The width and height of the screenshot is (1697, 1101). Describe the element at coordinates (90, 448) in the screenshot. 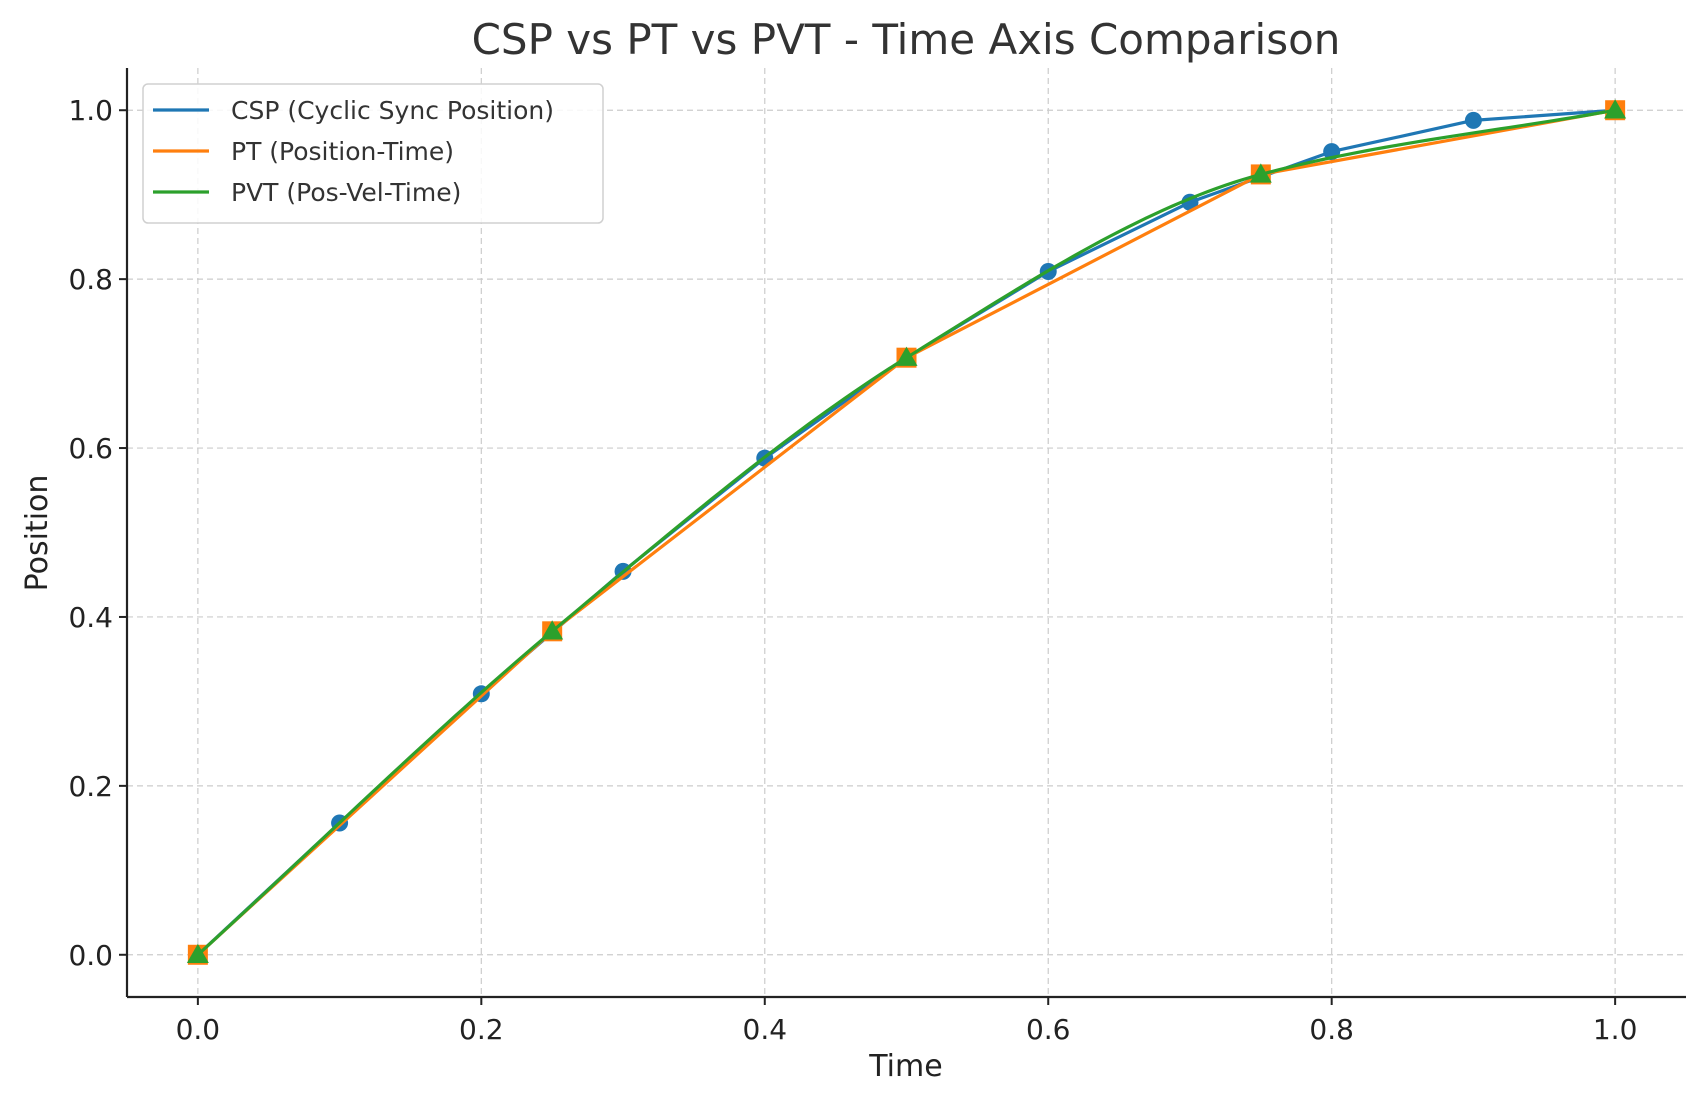

I see `y-tick-label: 0.6` at that location.